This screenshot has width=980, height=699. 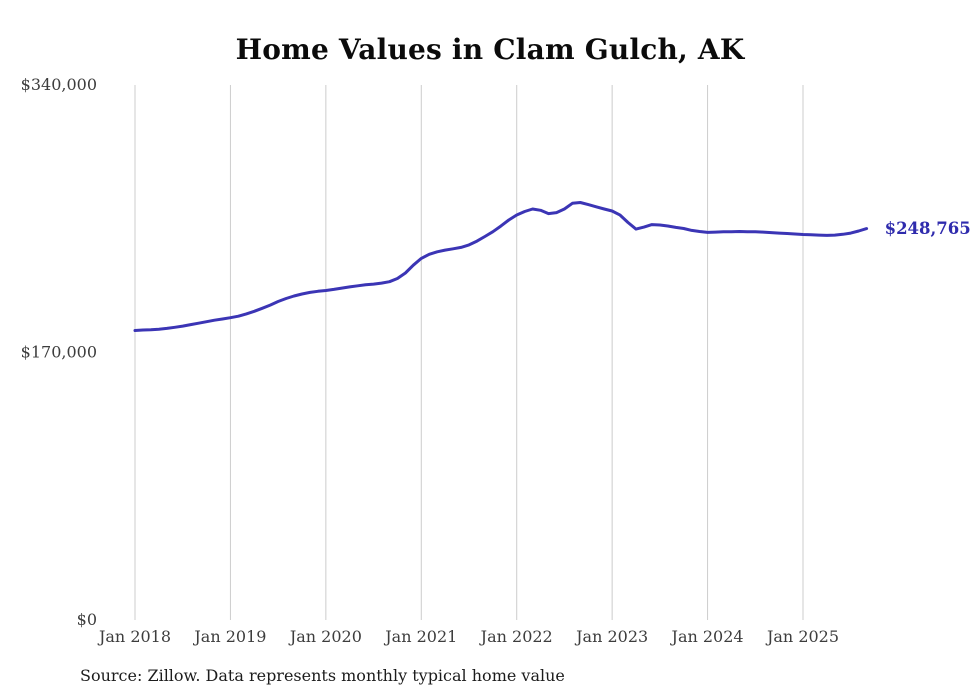 I want to click on x-axis-tick-label: Jan 2021, so click(x=420, y=636).